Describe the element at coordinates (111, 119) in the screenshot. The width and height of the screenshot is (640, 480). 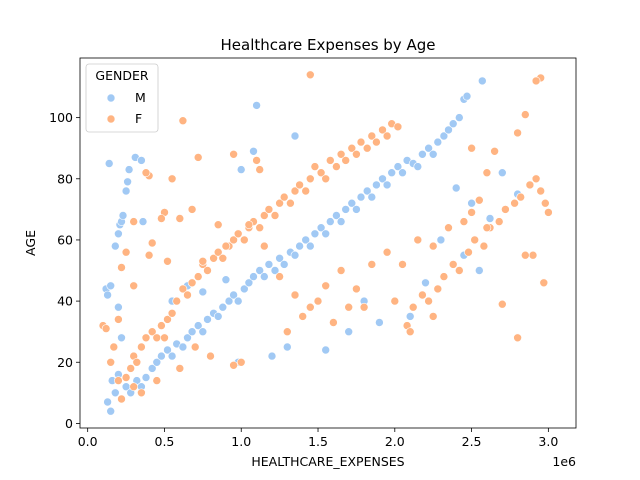
I see `legend-marker-f` at that location.